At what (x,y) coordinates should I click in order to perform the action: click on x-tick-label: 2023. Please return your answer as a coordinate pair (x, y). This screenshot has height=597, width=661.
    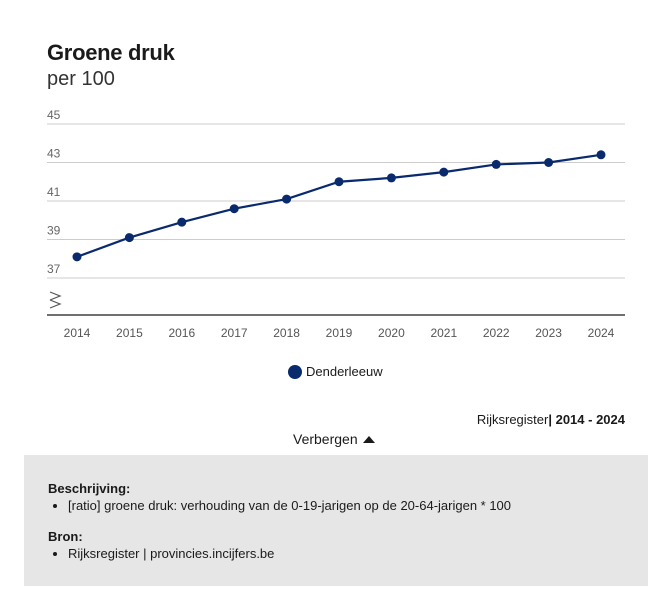
    Looking at the image, I should click on (548, 333).